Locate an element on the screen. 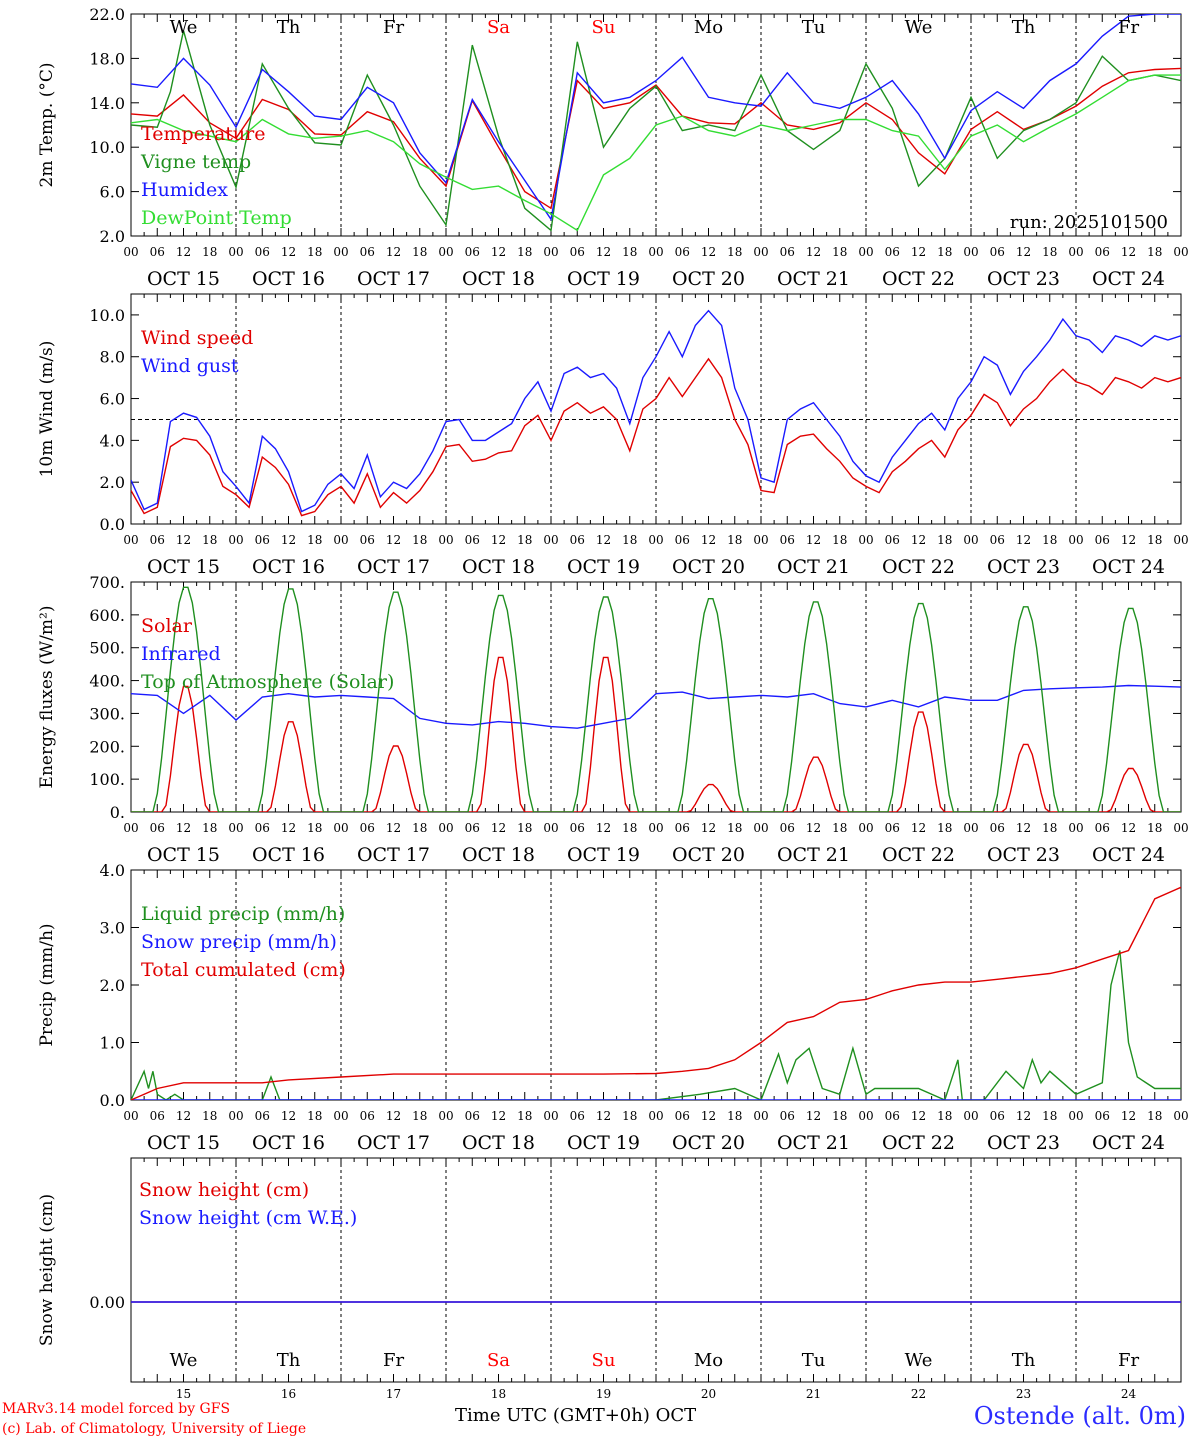 The image size is (1194, 1440). legend-entry: Snow height (cm) is located at coordinates (224, 1190).